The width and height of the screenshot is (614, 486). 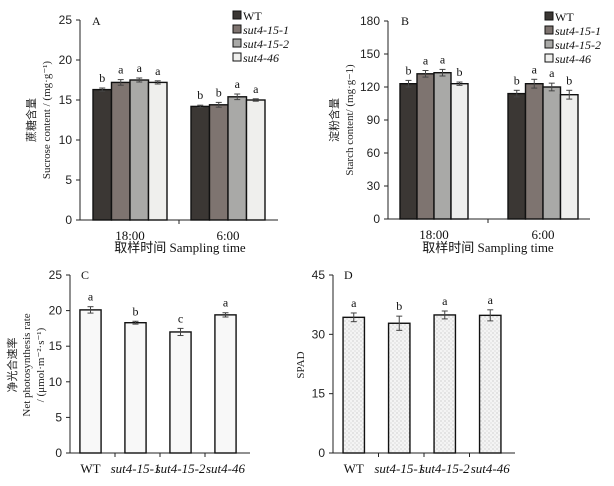 I want to click on x-tick-label-a: 18:00, so click(x=130, y=235).